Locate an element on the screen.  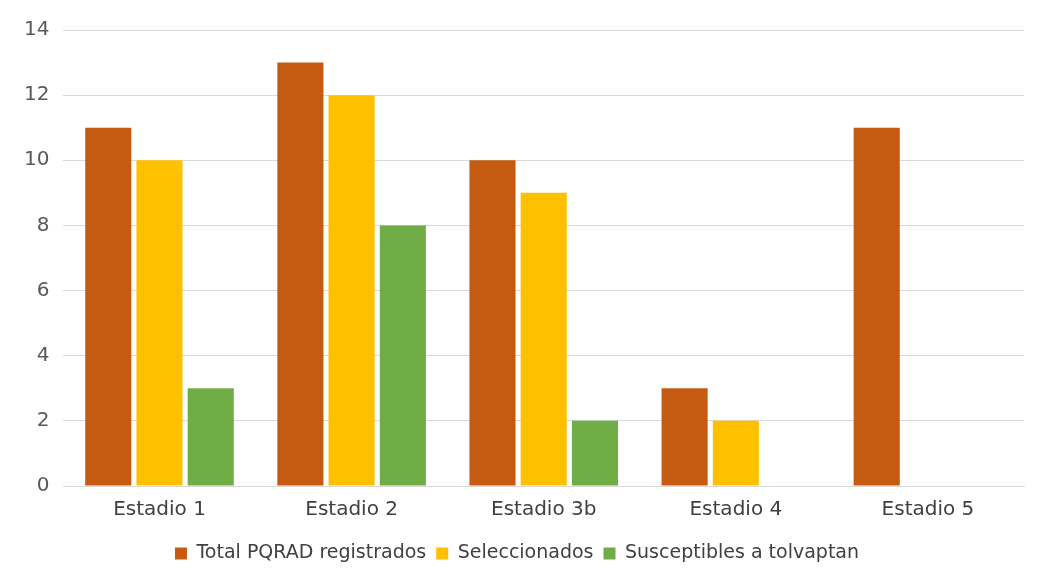
y-tick-label: 4 is located at coordinates (43, 353).